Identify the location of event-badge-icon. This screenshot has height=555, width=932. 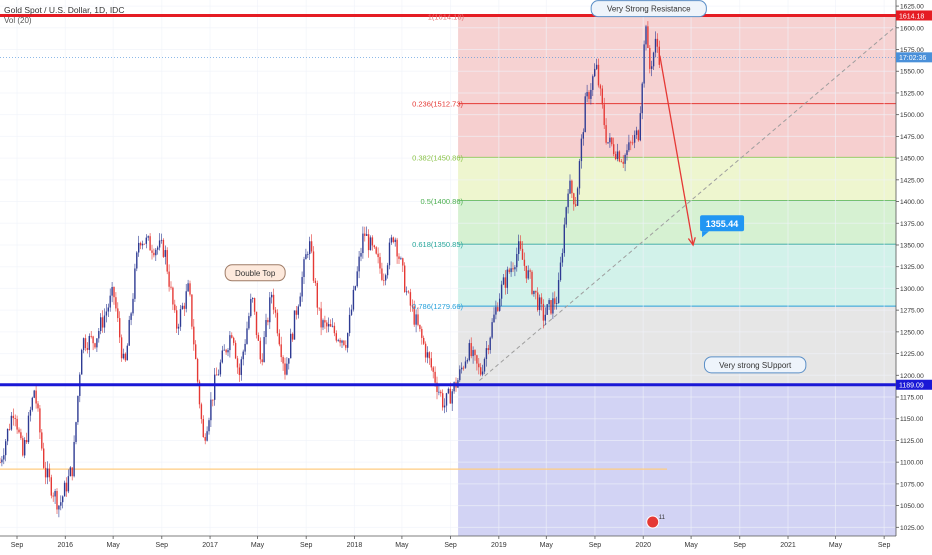
(653, 522).